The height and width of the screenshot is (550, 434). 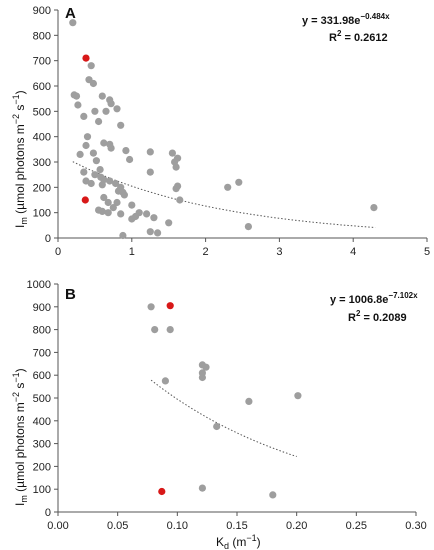 I want to click on panel-a-y-ticks: 0 100 200 300 400 500 600 700 800 900, so click(x=45, y=125).